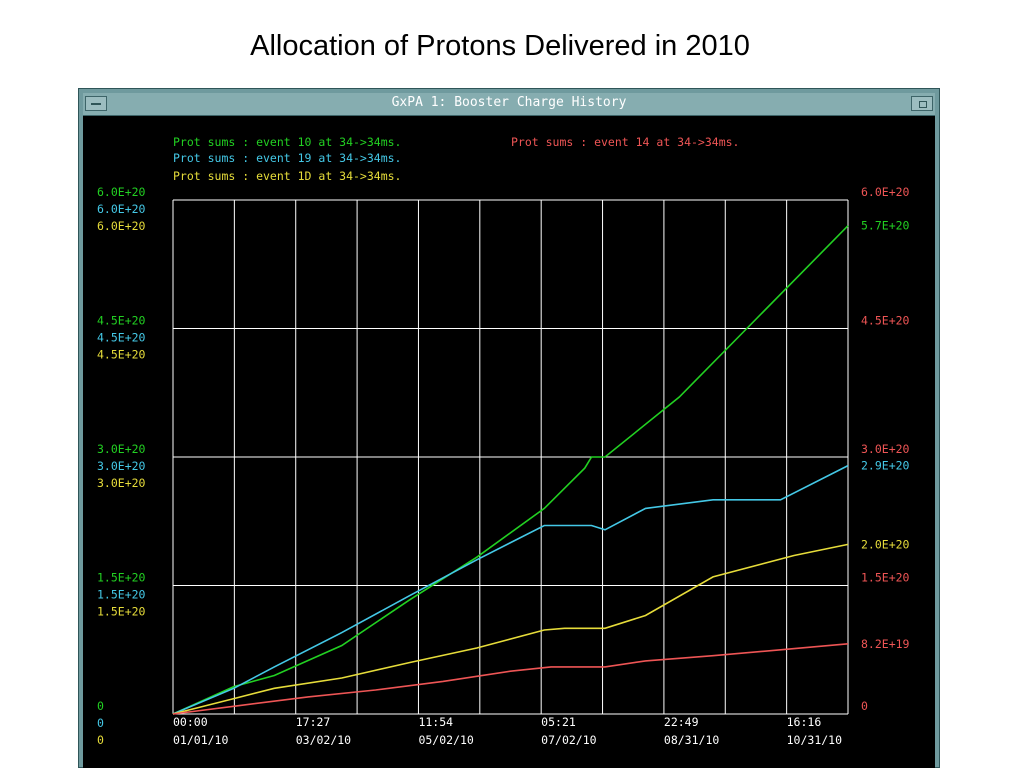 The height and width of the screenshot is (773, 1024). What do you see at coordinates (885, 192) in the screenshot?
I see `right-tick-label-red: 6.0E+20` at bounding box center [885, 192].